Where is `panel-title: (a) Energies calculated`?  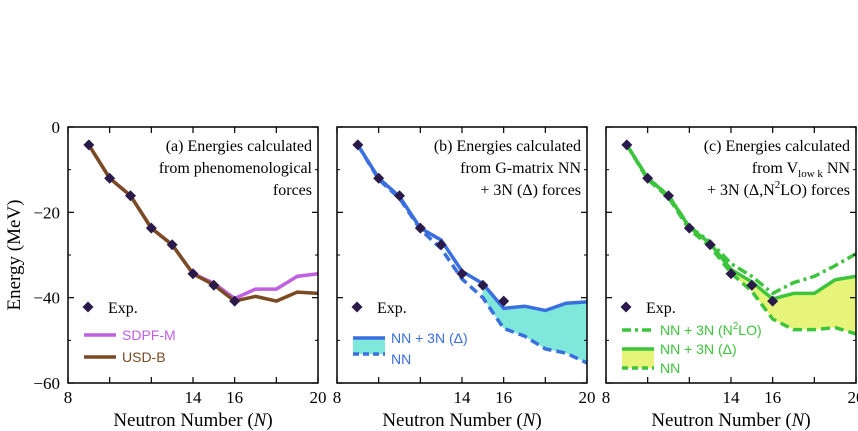
panel-title: (a) Energies calculated is located at coordinates (239, 146).